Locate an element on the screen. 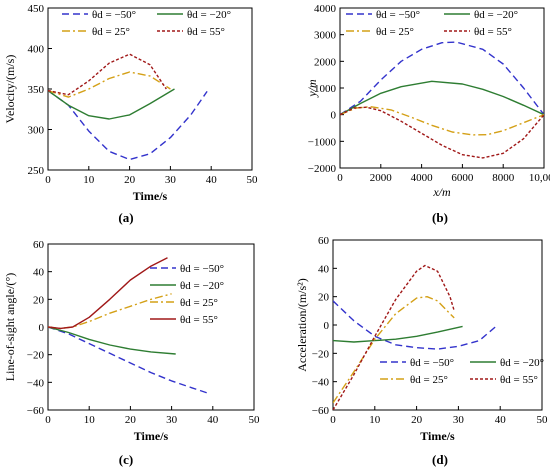 Image resolution: width=550 pixels, height=472 pixels. x-tick-label: 2000 is located at coordinates (381, 178).